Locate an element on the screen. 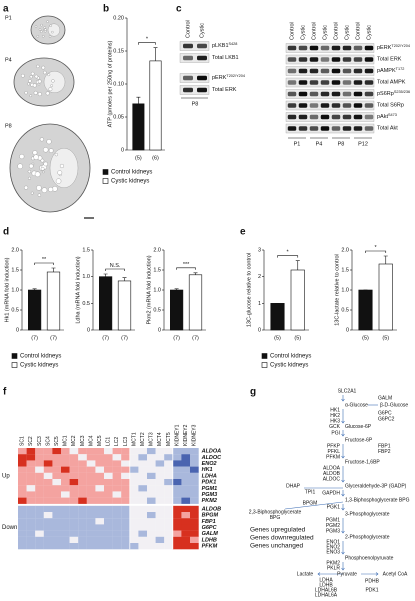 The width and height of the screenshot is (415, 601). pathway-node: PKM2 is located at coordinates (333, 563).